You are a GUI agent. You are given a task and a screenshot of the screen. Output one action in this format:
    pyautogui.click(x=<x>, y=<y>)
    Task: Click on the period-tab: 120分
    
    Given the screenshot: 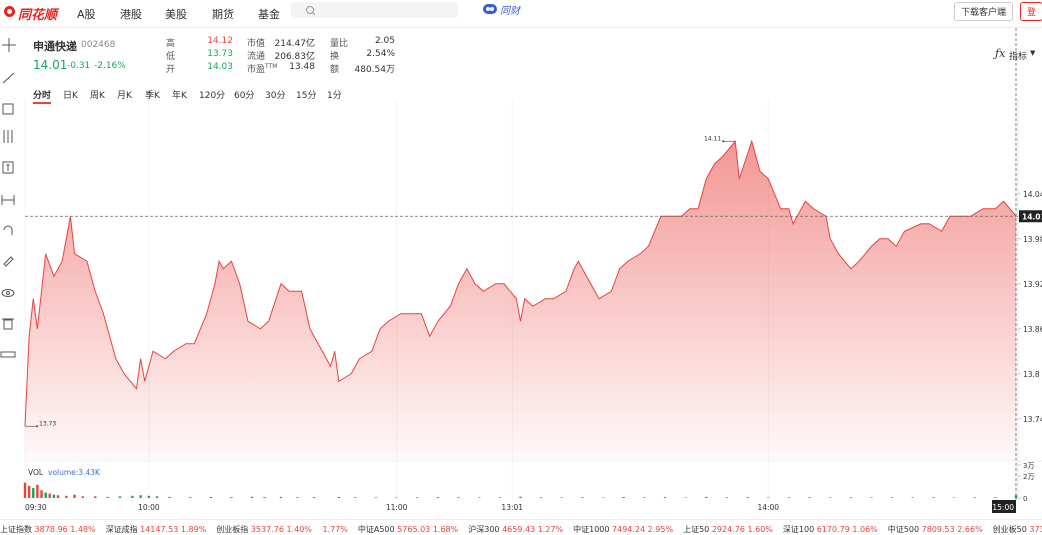 What is the action you would take?
    pyautogui.click(x=212, y=96)
    